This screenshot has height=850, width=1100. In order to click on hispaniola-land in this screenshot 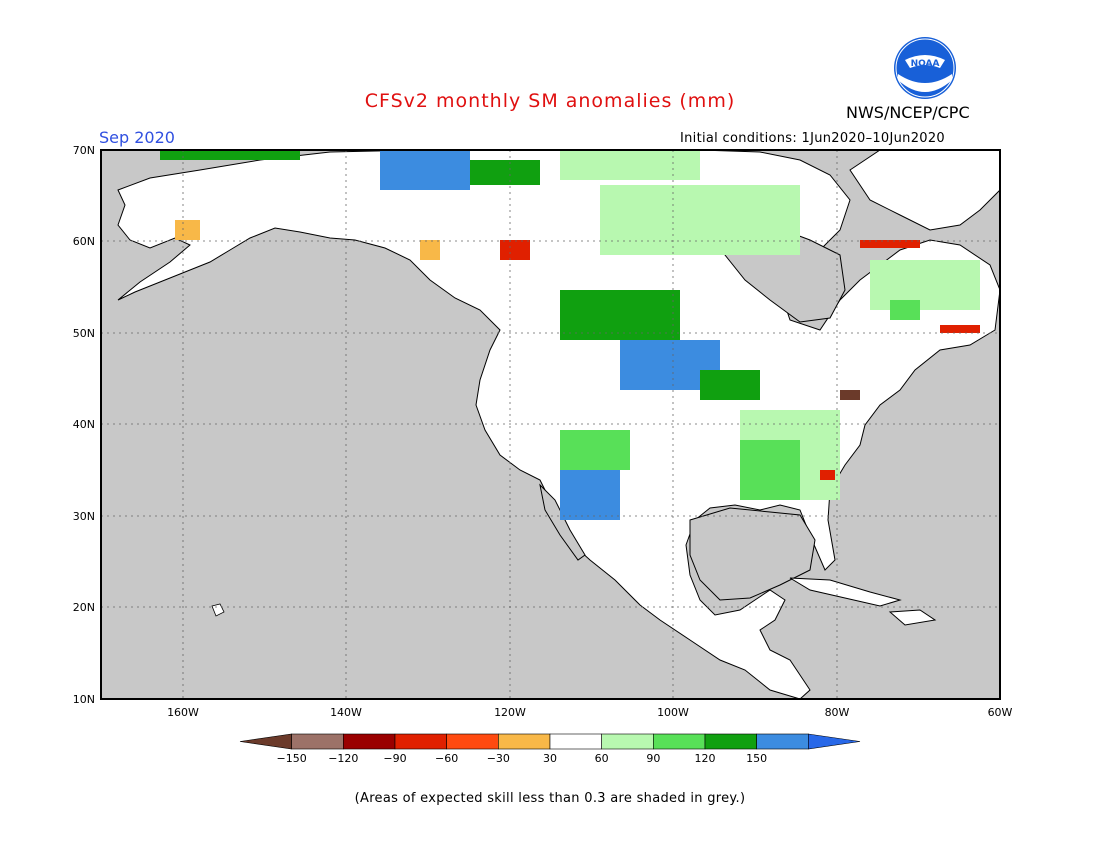, I will do `click(912, 617)`.